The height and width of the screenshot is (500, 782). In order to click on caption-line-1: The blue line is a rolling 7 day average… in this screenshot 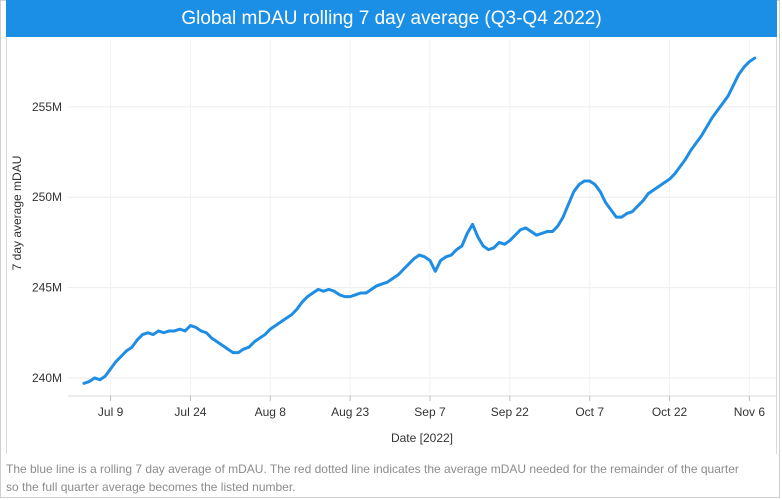, I will do `click(372, 469)`.